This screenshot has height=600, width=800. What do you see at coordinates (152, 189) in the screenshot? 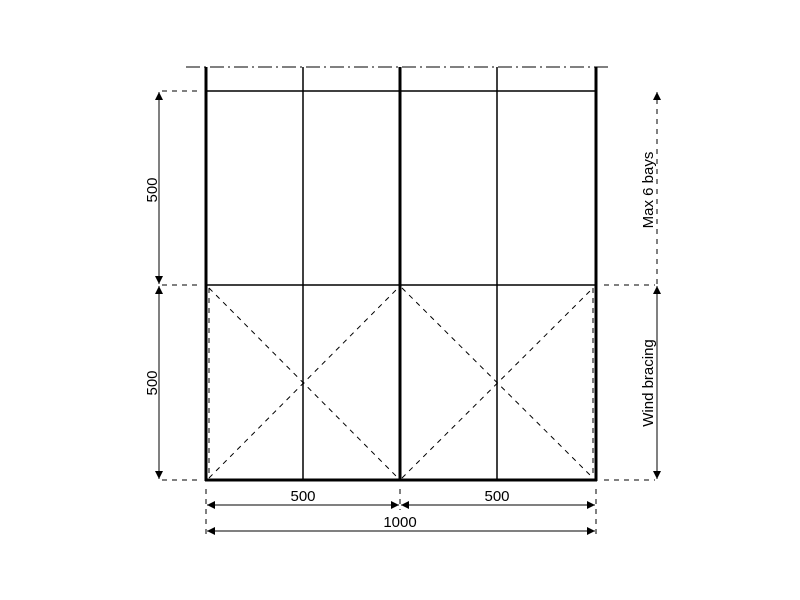
I see `dimension-label-upper: 500` at bounding box center [152, 189].